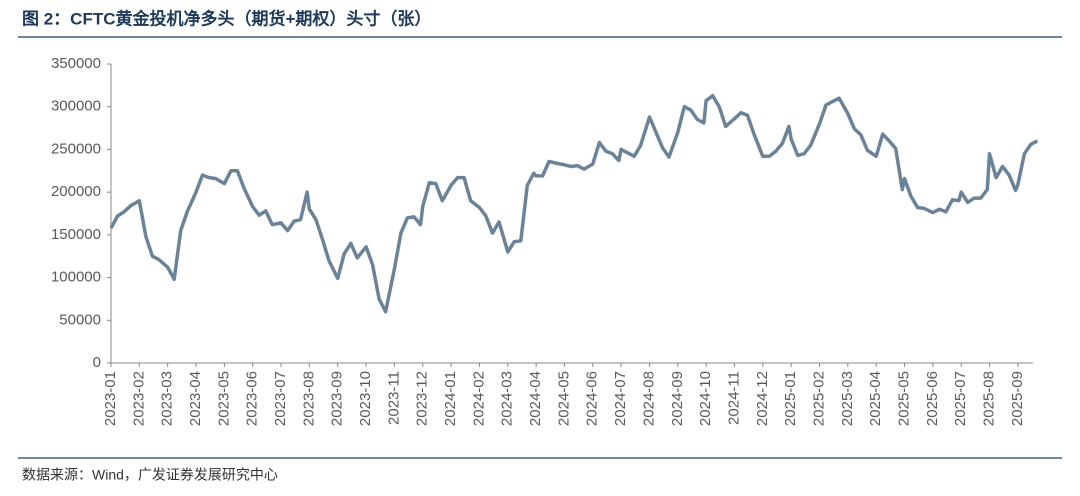 This screenshot has height=496, width=1080. What do you see at coordinates (478, 398) in the screenshot?
I see `x-tick-label: 2024-02` at bounding box center [478, 398].